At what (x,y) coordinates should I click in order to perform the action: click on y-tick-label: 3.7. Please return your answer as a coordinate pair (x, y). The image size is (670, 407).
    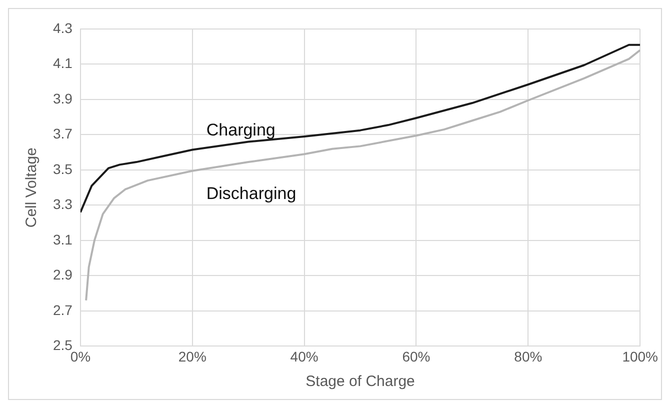
    Looking at the image, I should click on (62, 134).